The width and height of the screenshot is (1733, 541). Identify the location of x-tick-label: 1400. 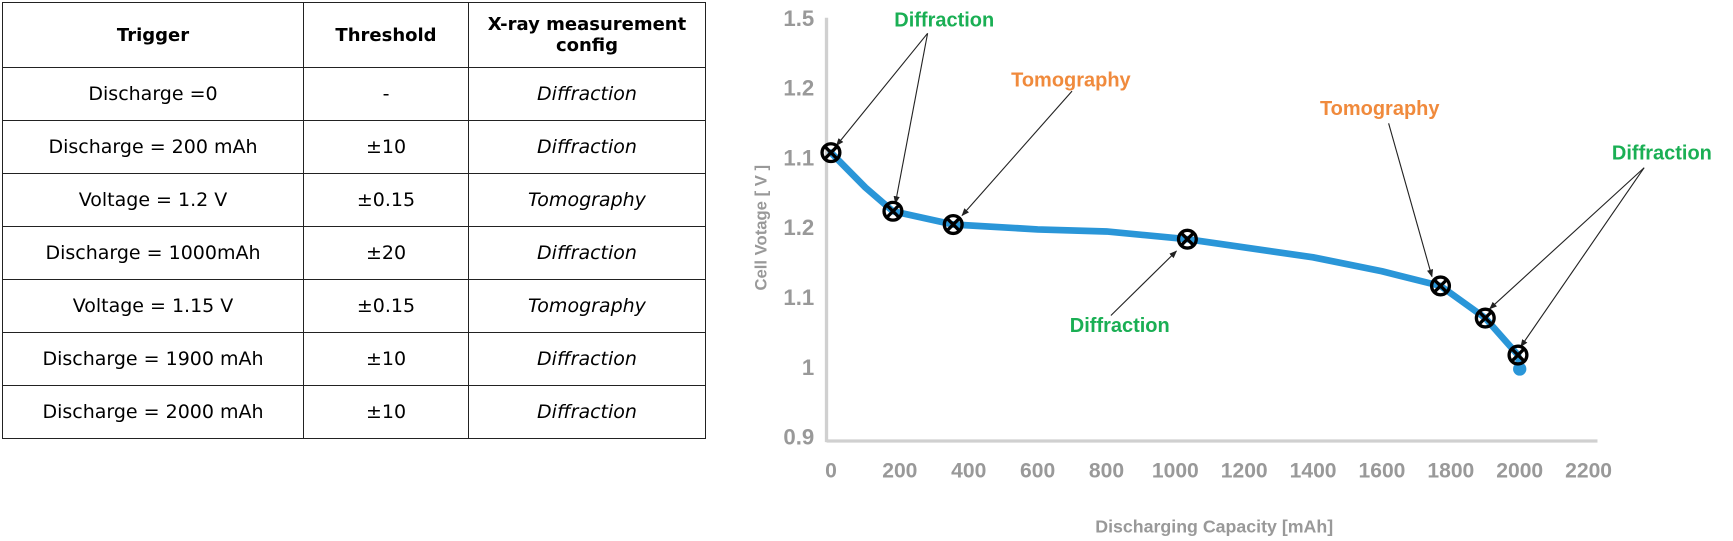
(1313, 471).